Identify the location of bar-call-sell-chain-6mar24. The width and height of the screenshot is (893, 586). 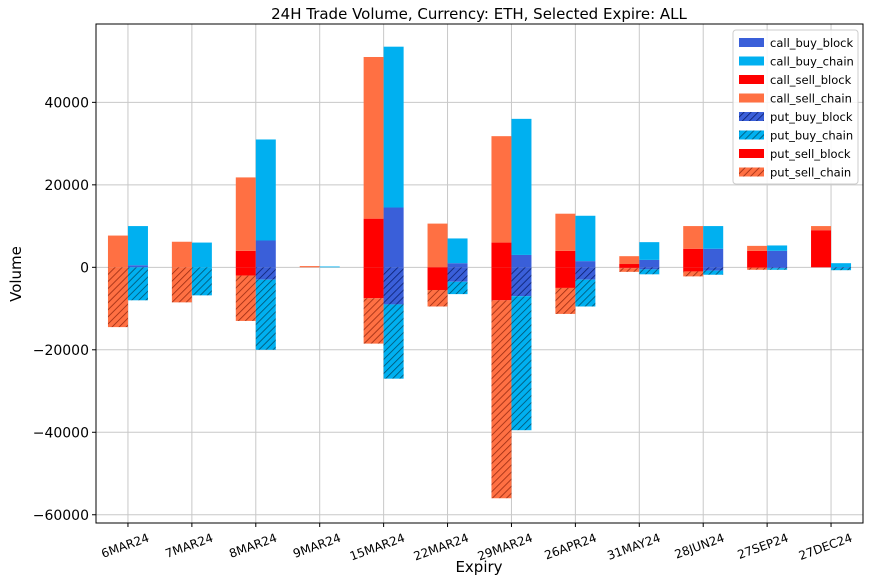
(117, 251).